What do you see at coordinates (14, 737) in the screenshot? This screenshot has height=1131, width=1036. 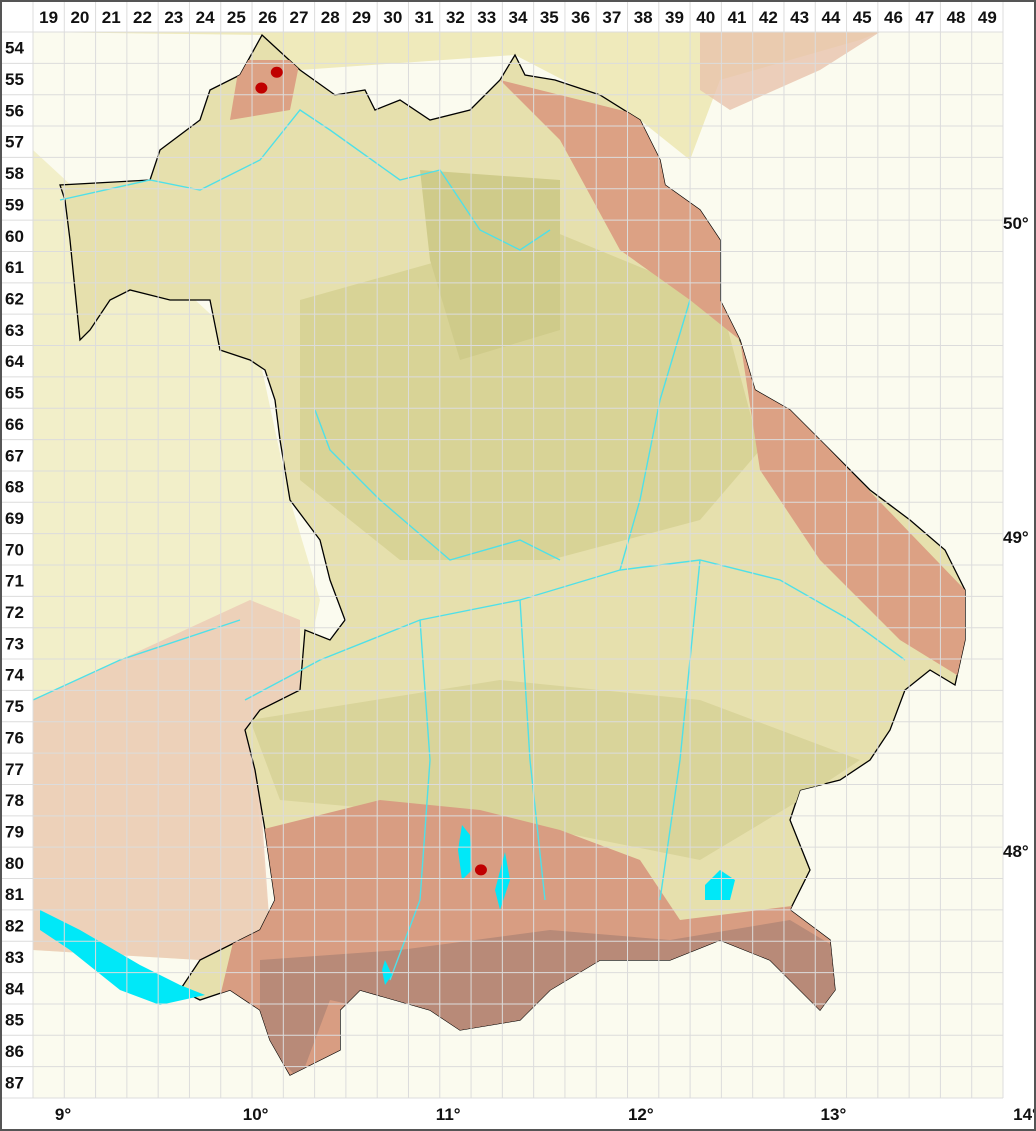 I see `row-label: 76` at bounding box center [14, 737].